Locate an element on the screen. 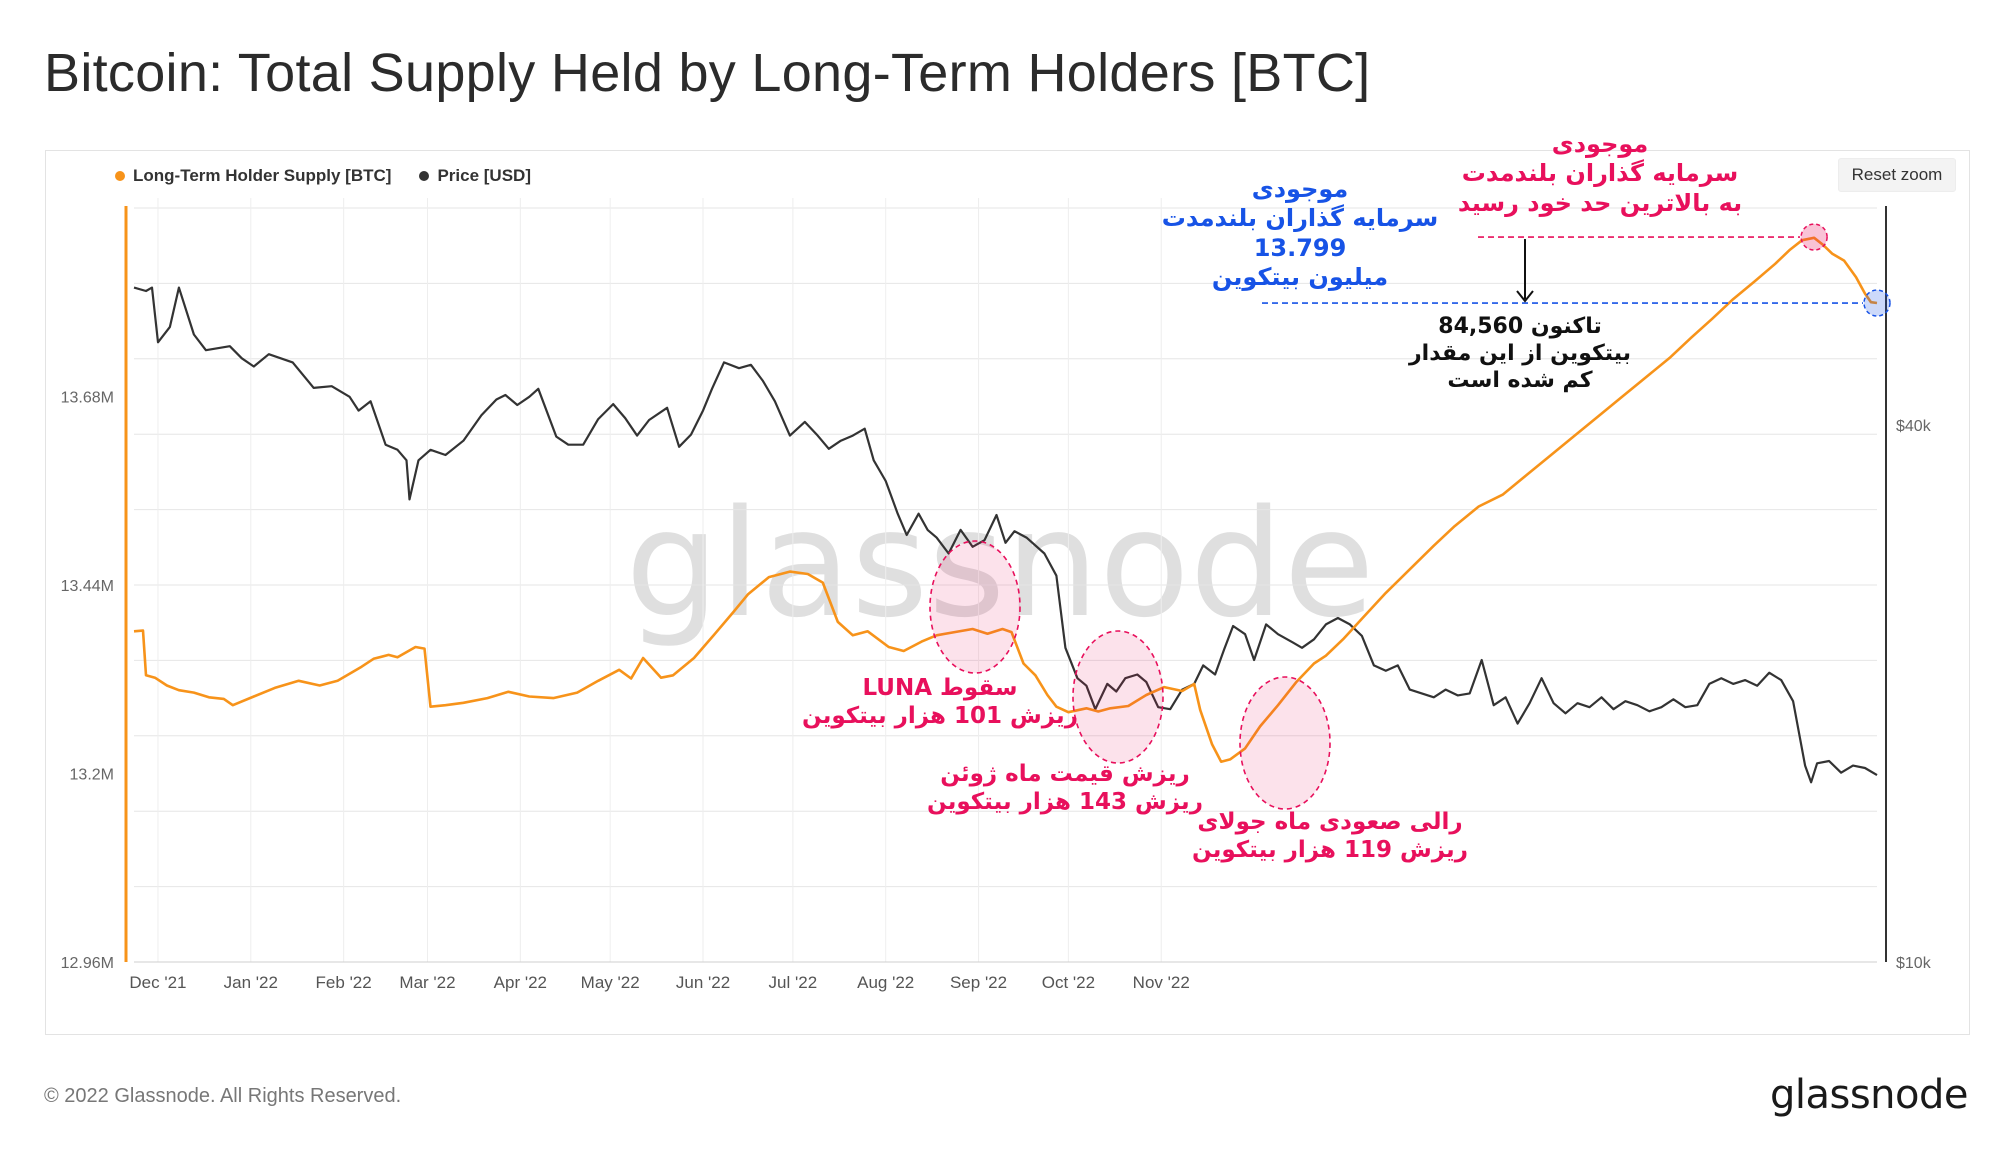 This screenshot has height=1152, width=2000. legend-item-lth-supply: Long-Term Holder Supply [BTC] is located at coordinates (253, 176).